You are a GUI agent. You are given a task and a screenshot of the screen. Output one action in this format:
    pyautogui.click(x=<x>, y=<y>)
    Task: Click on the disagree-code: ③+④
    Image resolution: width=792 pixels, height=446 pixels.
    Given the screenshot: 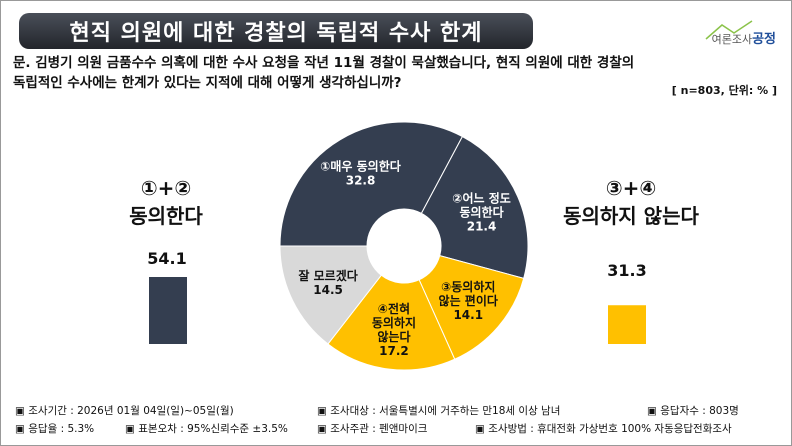 What is the action you would take?
    pyautogui.click(x=631, y=188)
    